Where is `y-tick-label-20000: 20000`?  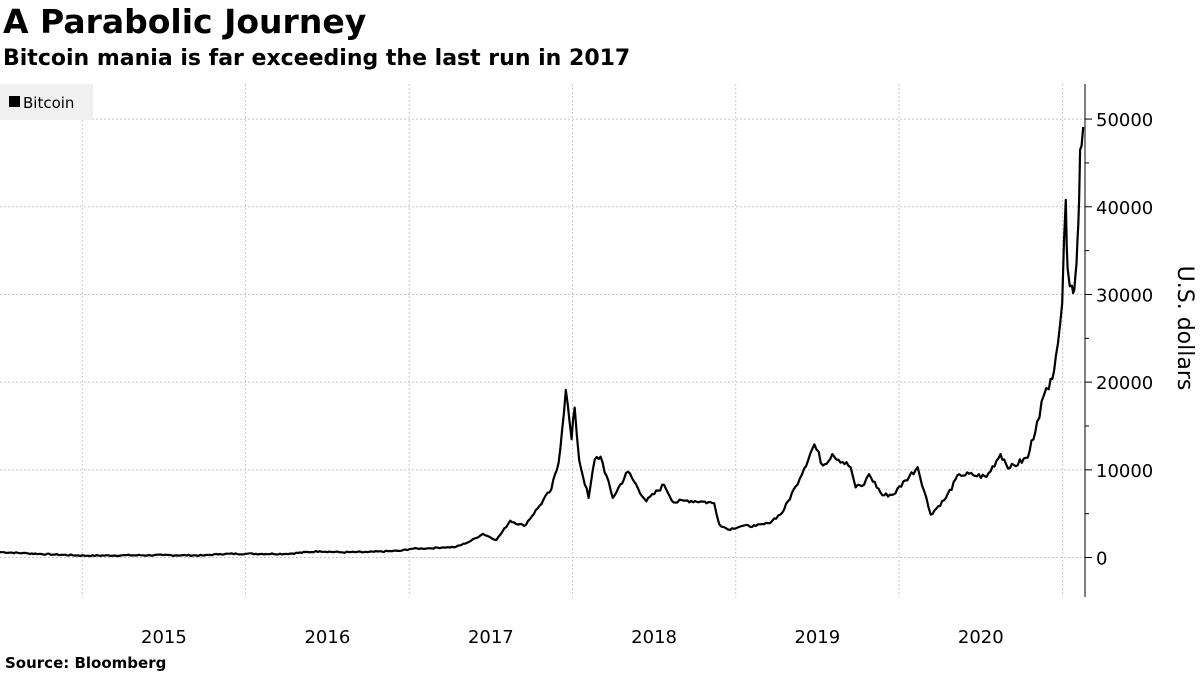 y-tick-label-20000: 20000 is located at coordinates (1124, 383).